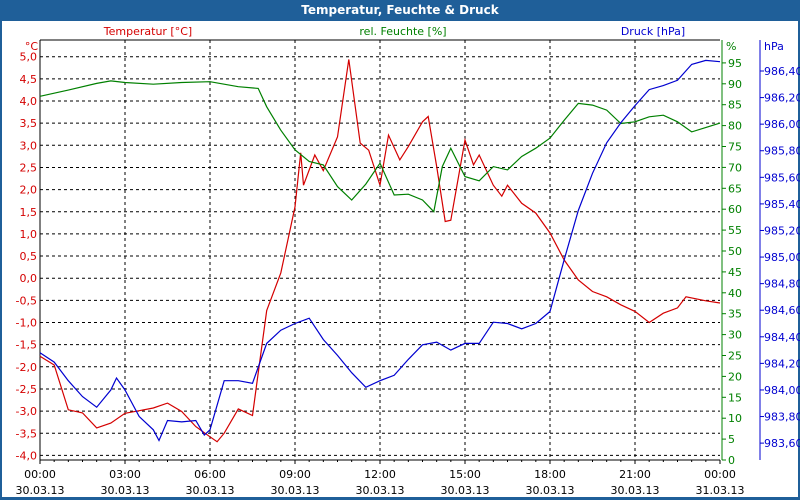 The image size is (800, 500). I want to click on pressure-tick-label: 984,60, so click(782, 310).